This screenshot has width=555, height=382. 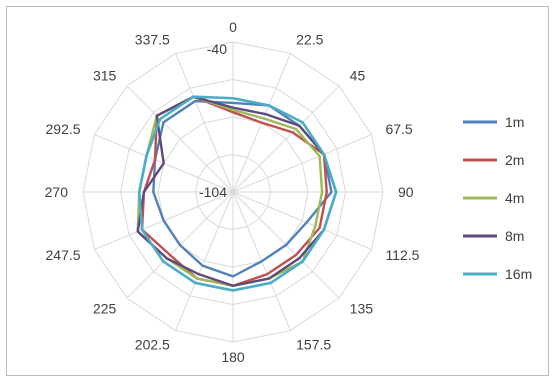 What do you see at coordinates (402, 255) in the screenshot?
I see `axis-label-112.5: 112.5` at bounding box center [402, 255].